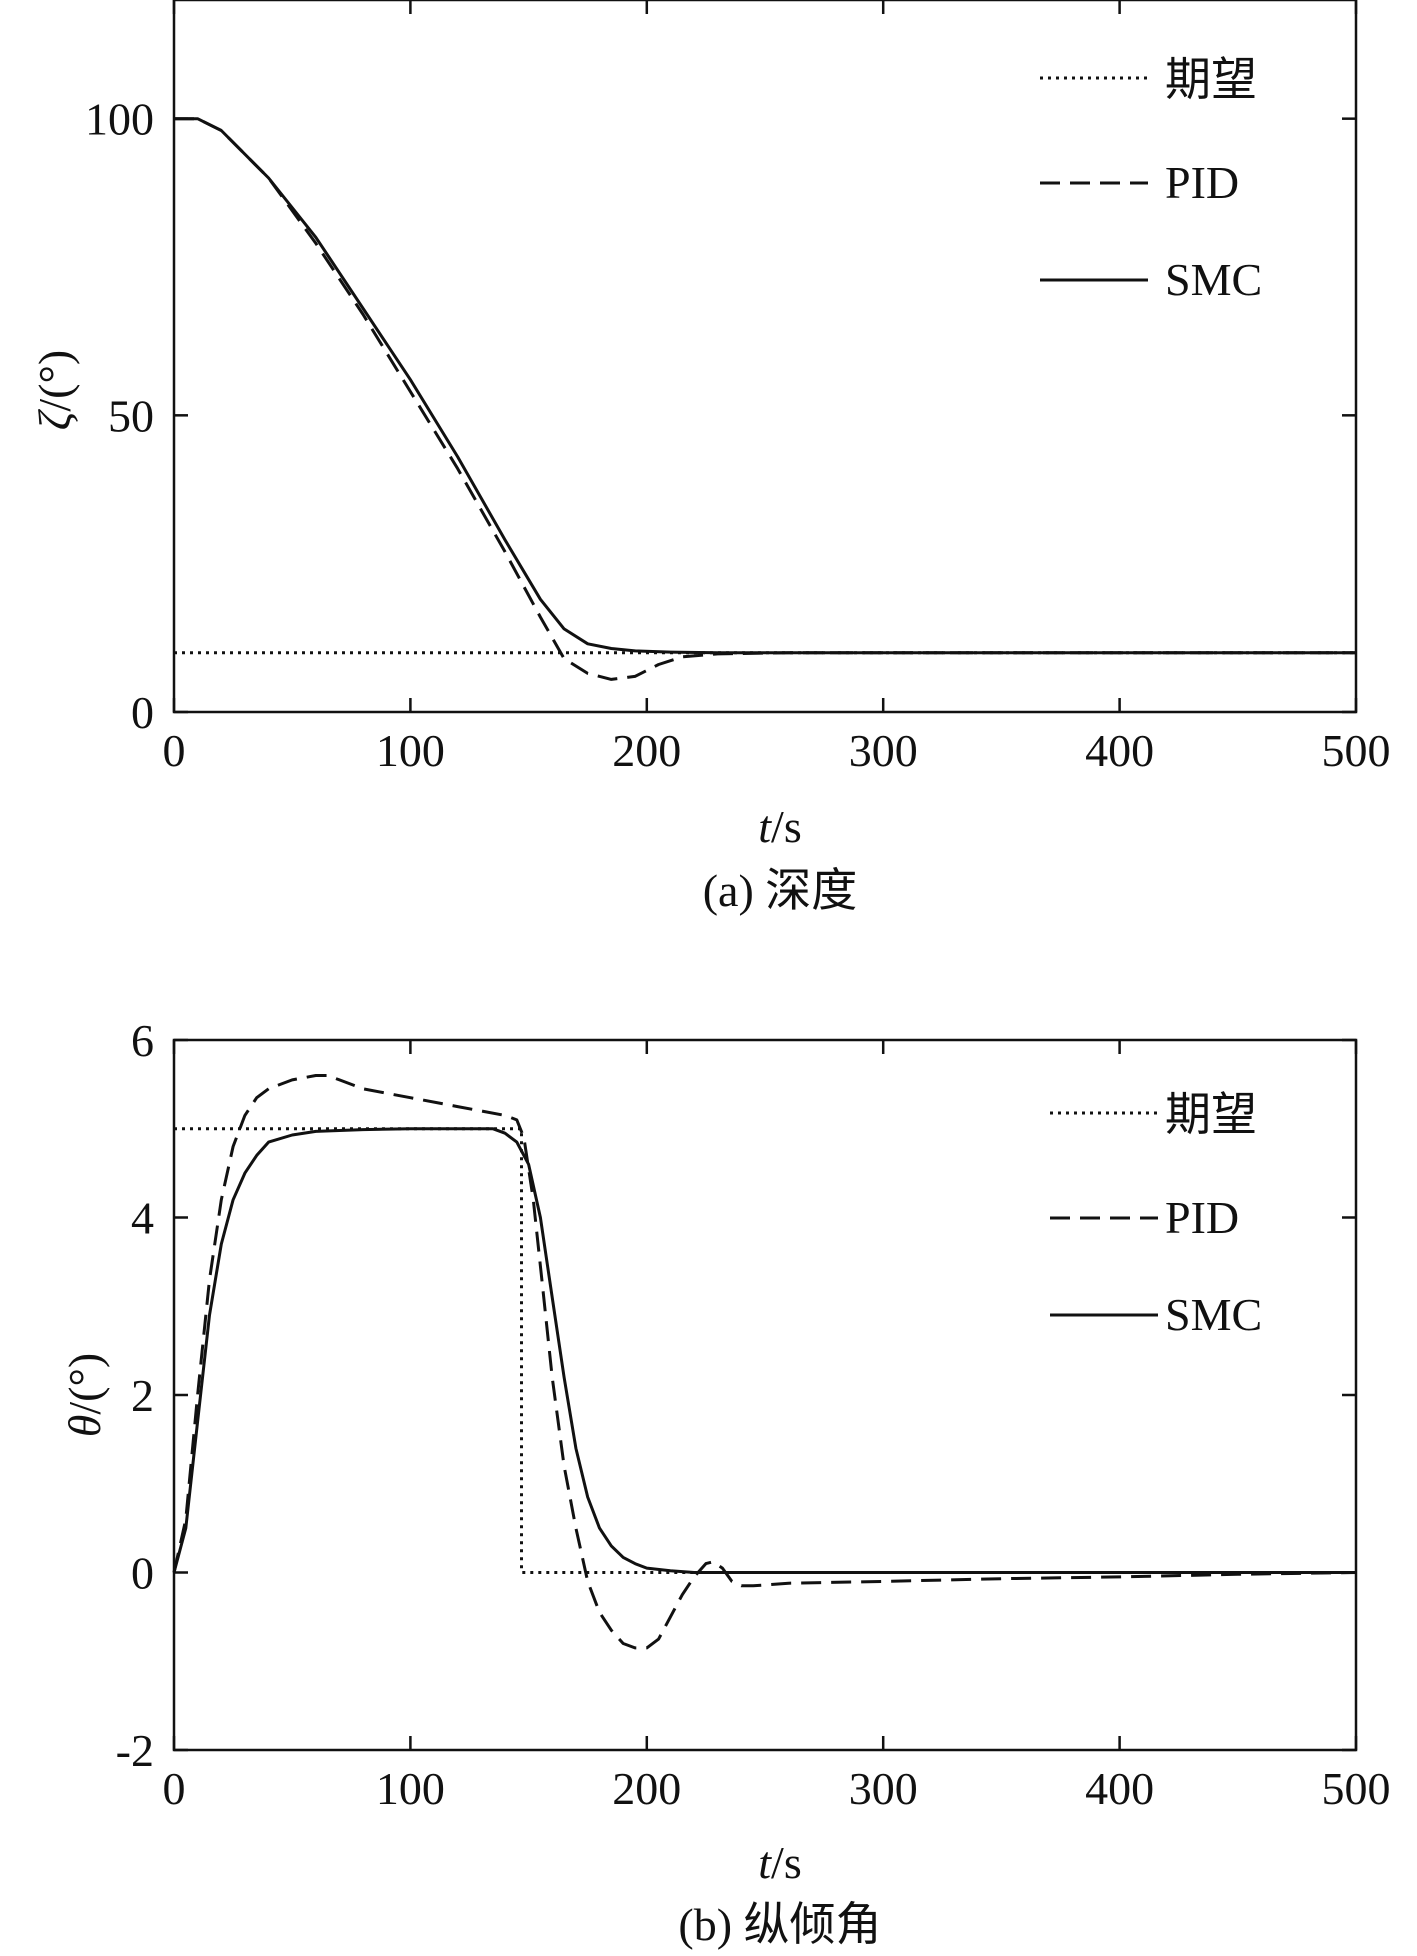 This screenshot has width=1417, height=1956. Describe the element at coordinates (131, 415) in the screenshot. I see `y-tick-label: 50` at that location.